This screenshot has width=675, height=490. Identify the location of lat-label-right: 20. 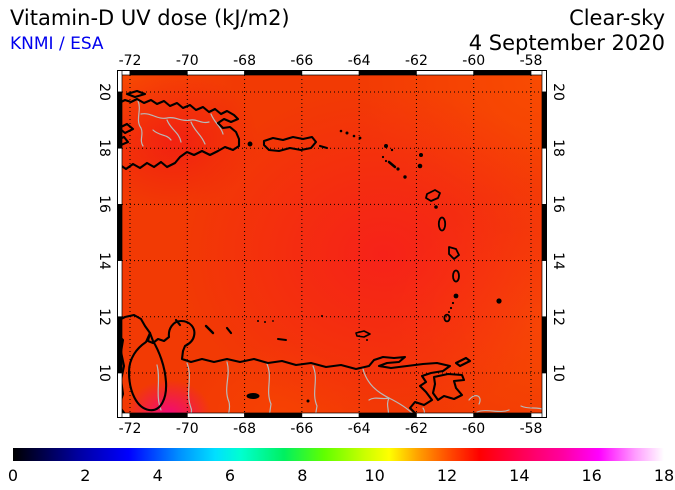
(558, 92).